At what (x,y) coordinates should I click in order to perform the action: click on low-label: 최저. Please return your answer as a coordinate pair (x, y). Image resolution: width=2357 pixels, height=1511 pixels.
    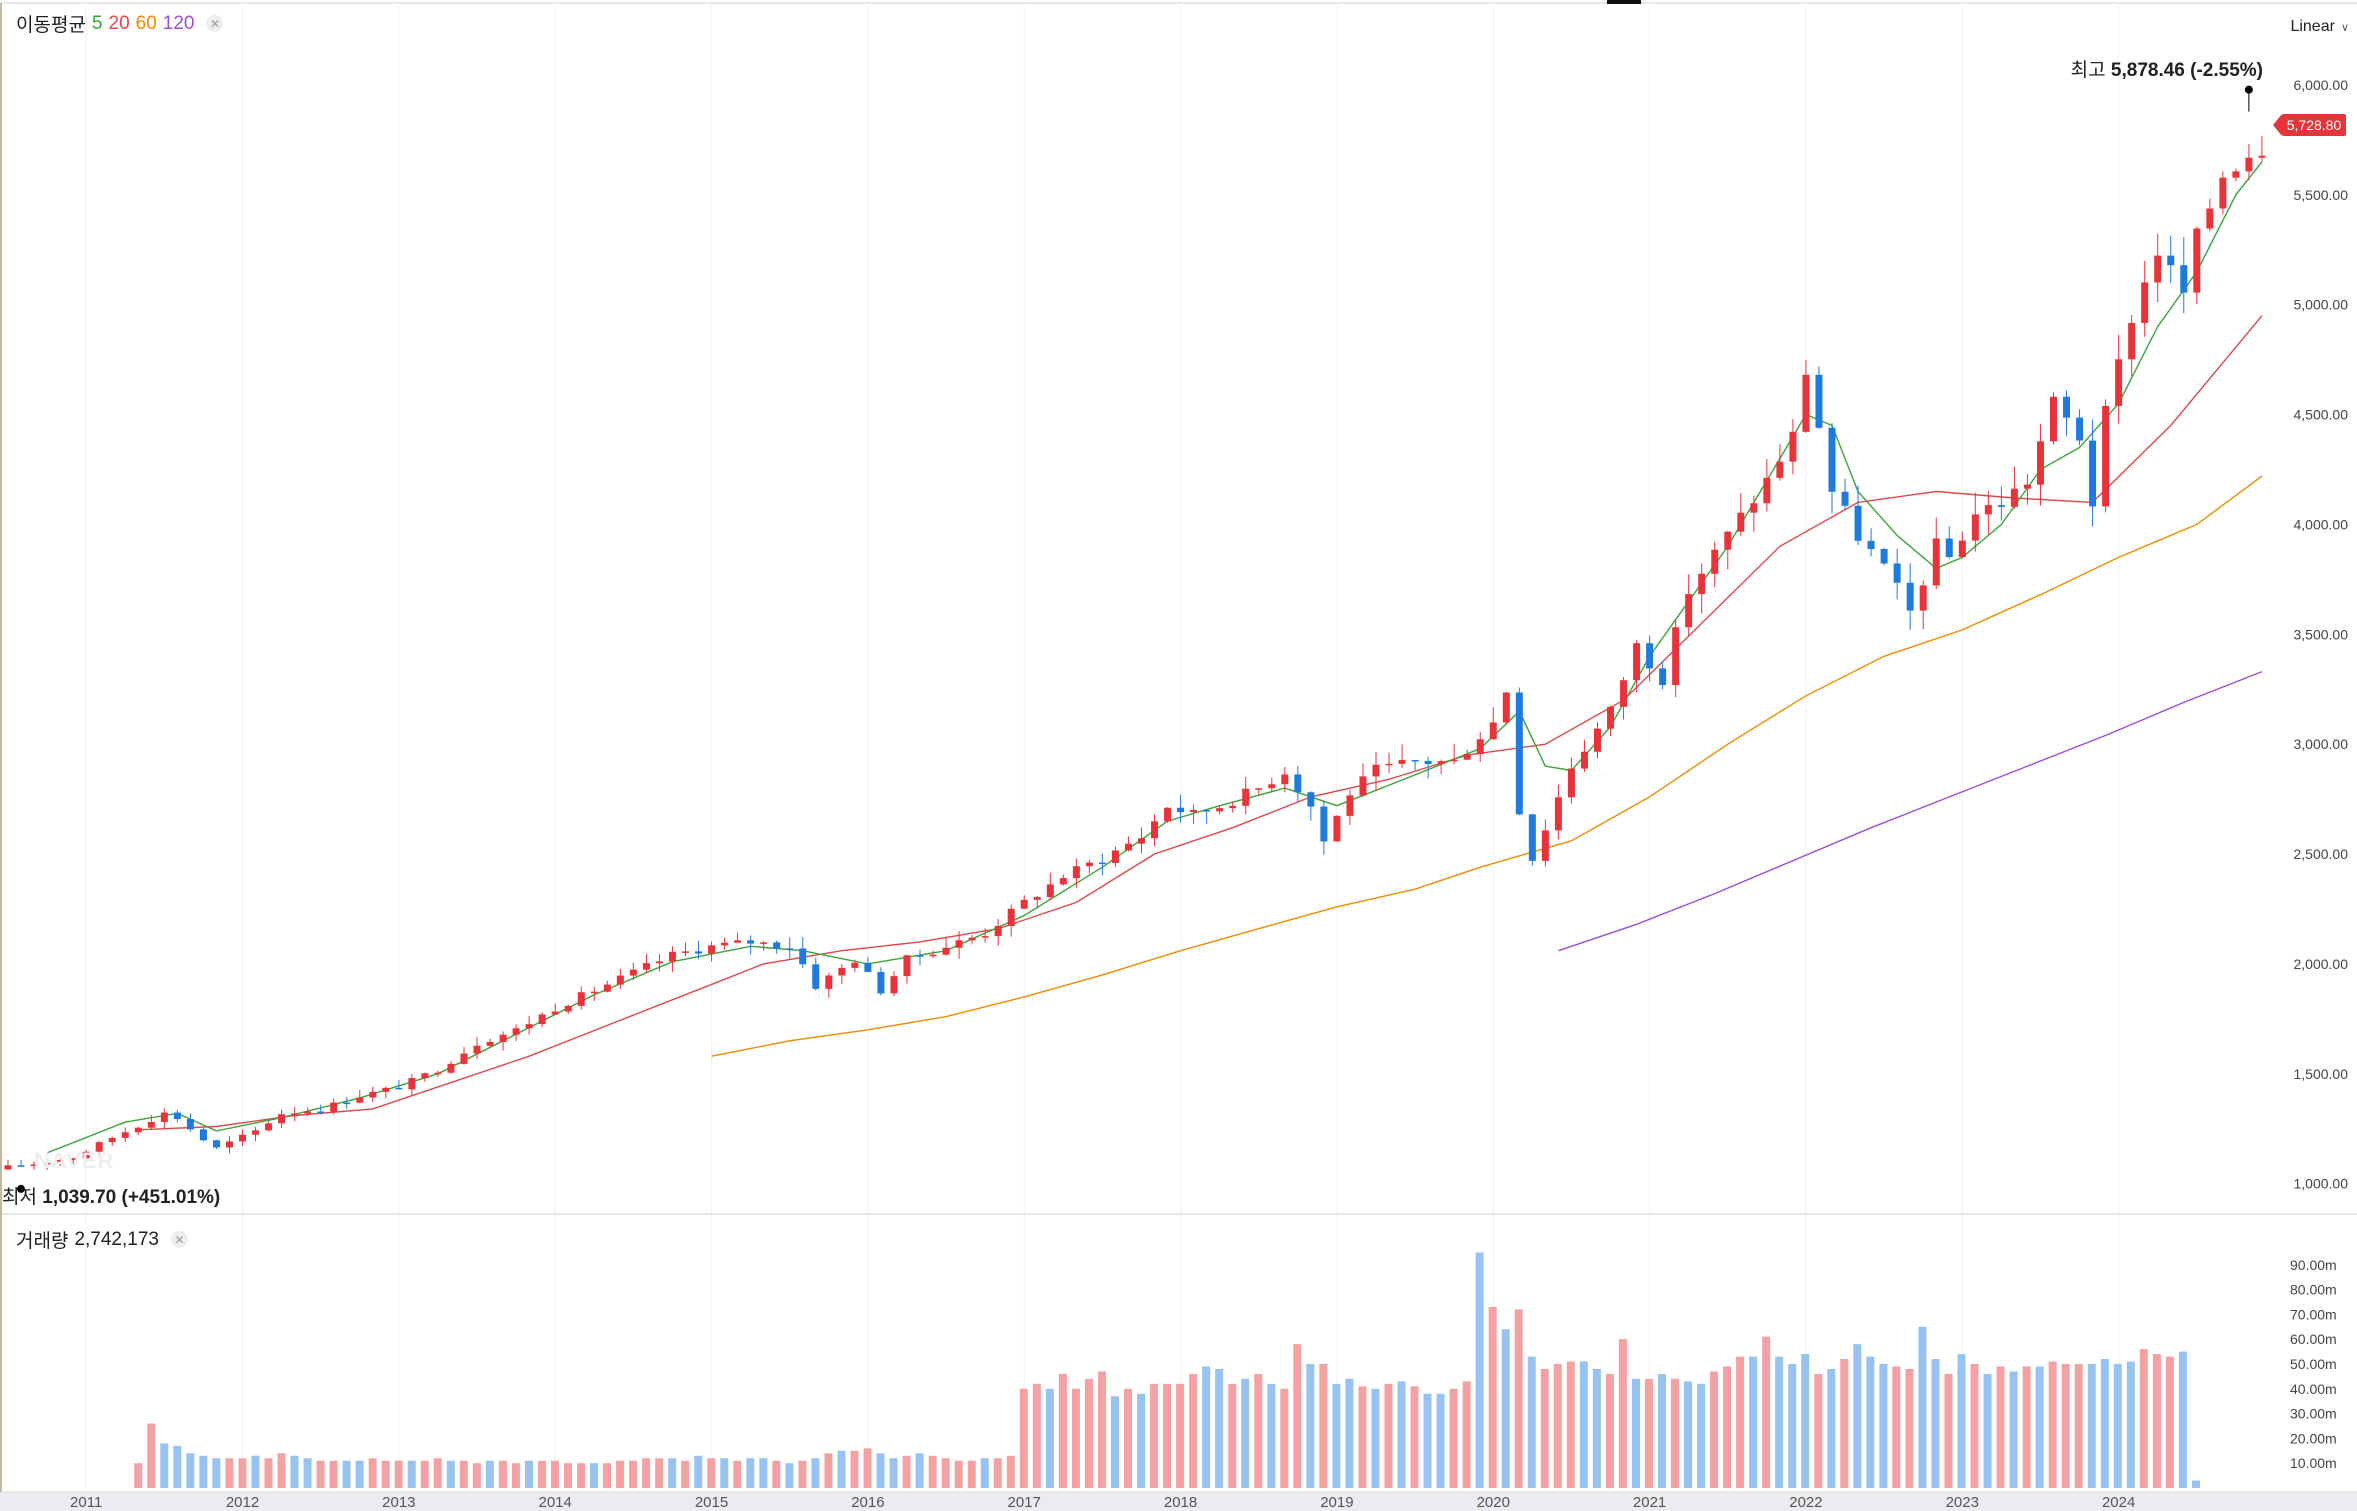
    Looking at the image, I should click on (19, 1197).